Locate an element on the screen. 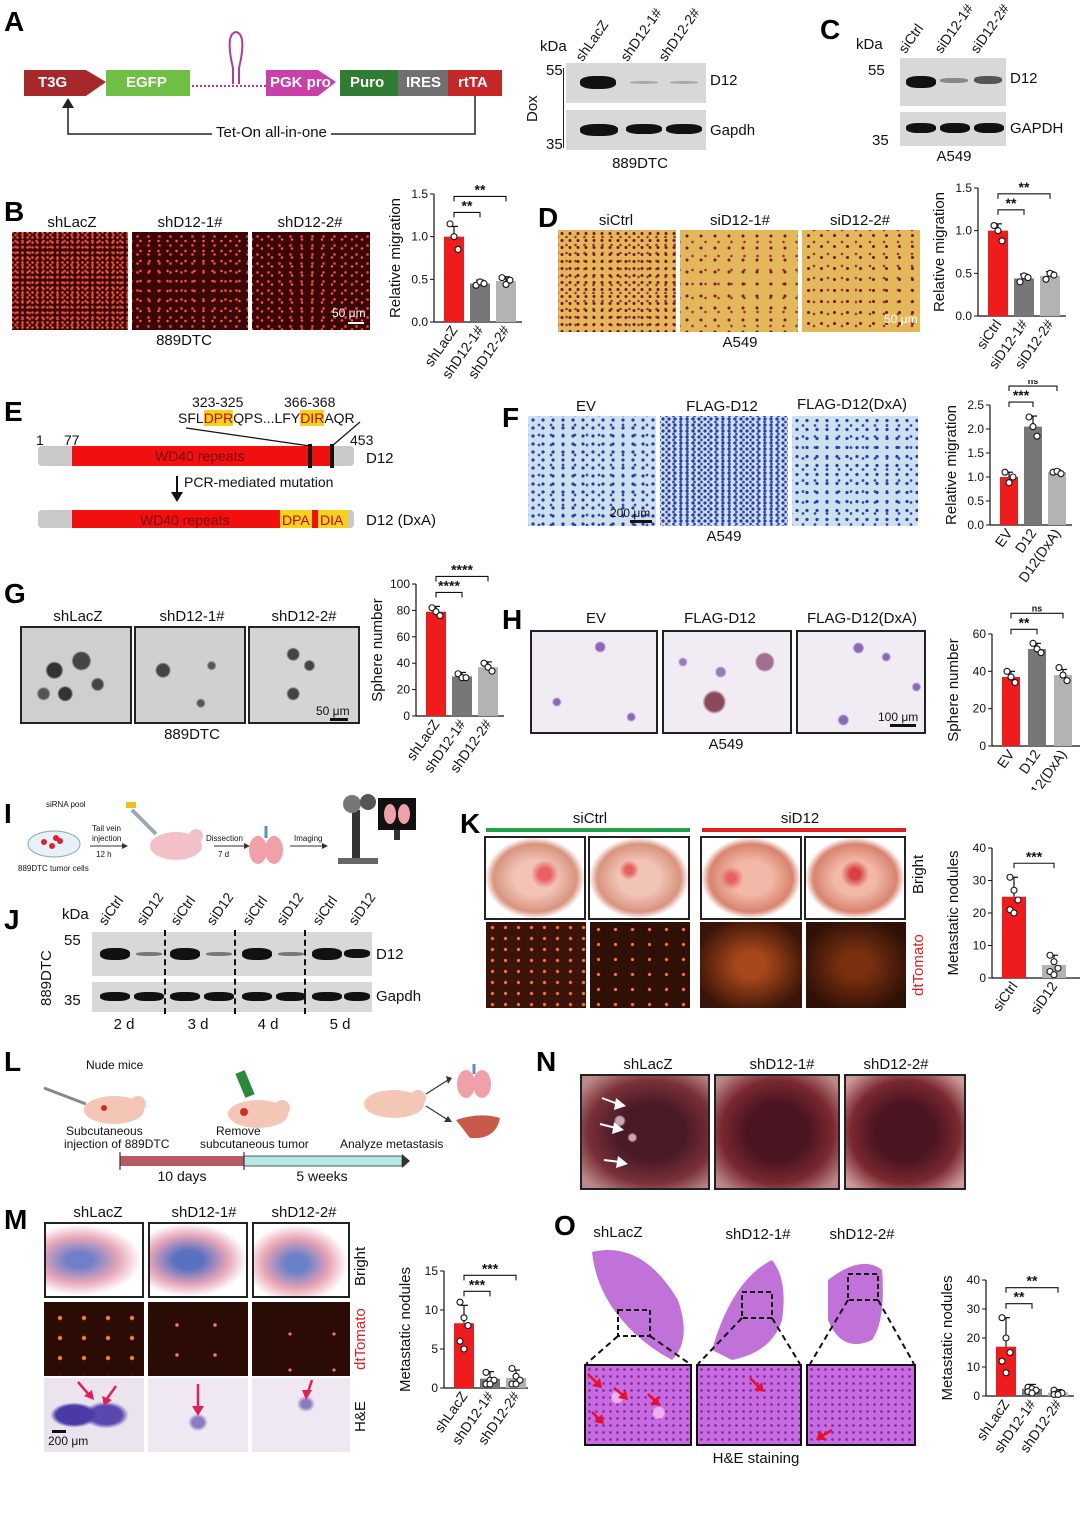  l-text-tumor: subcutaneous tumor is located at coordinates (254, 1144).